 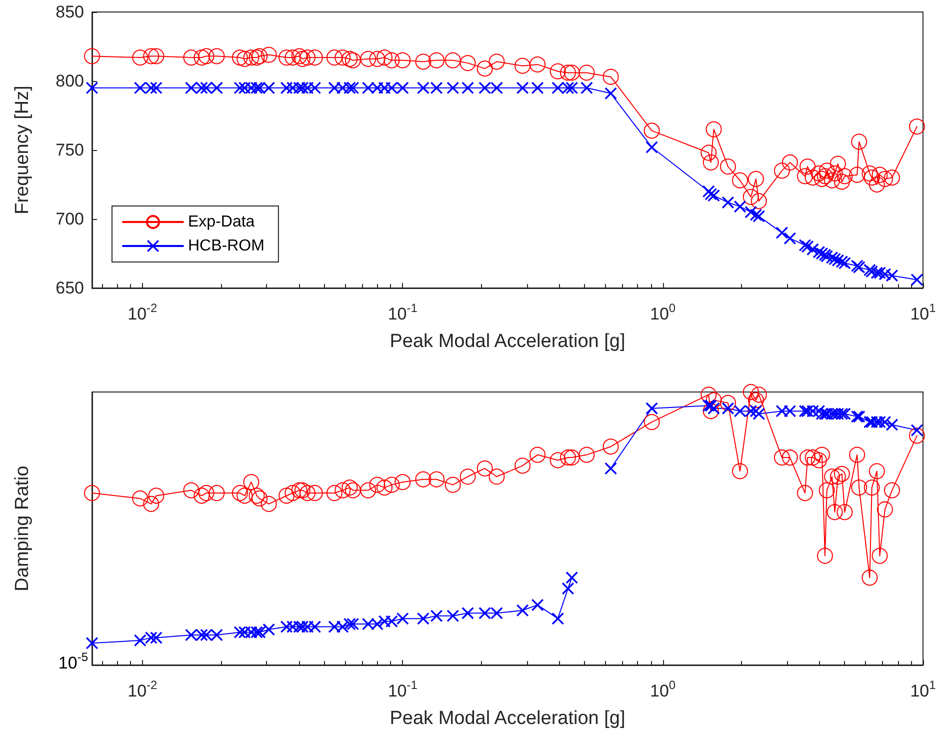 I want to click on y-axis-title: Frequency [Hz], so click(x=22, y=150).